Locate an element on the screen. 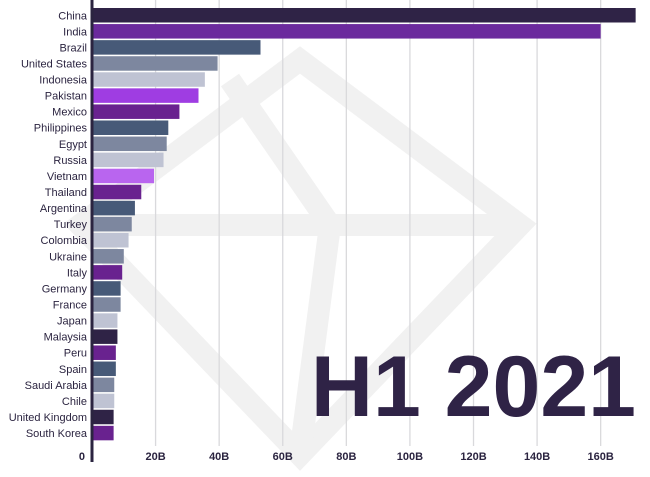 The height and width of the screenshot is (477, 650). period-label: H1 2021 is located at coordinates (473, 387).